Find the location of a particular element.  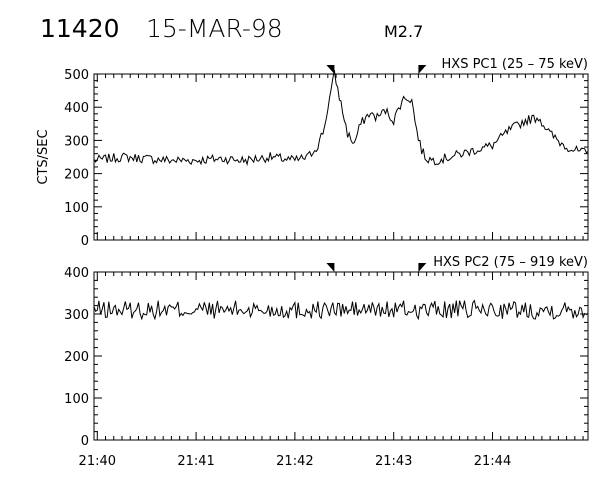

y-axis-label: CTS/SEC is located at coordinates (43, 156).